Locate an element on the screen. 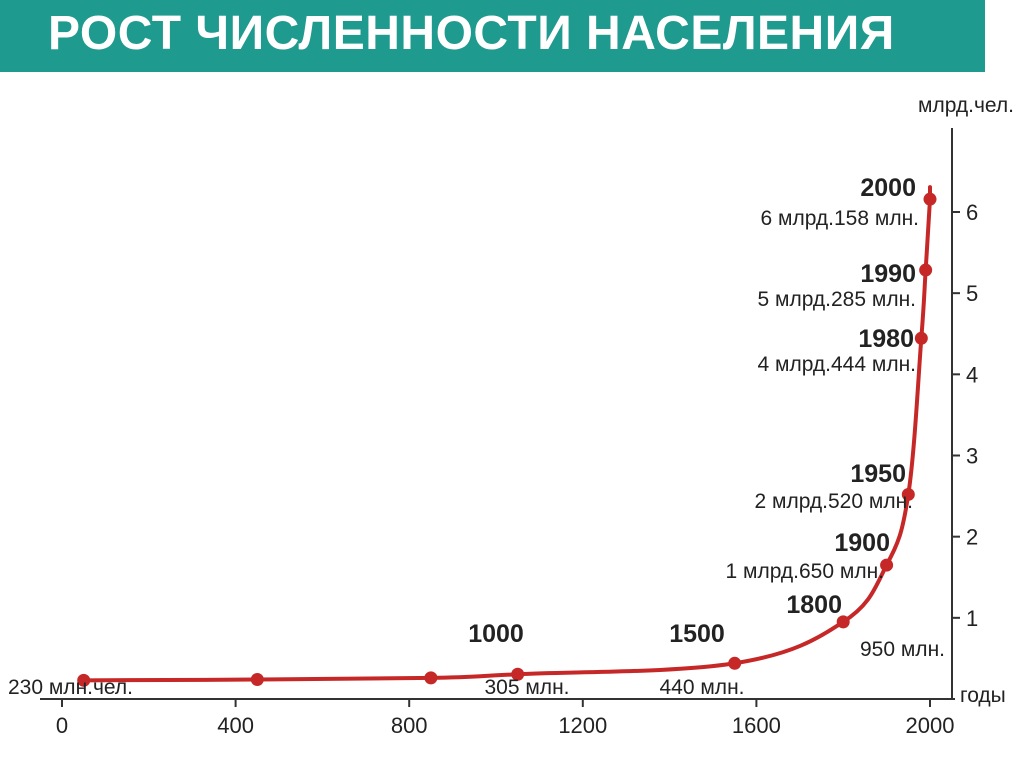 The width and height of the screenshot is (1024, 768). year-label: 1500 is located at coordinates (697, 634).